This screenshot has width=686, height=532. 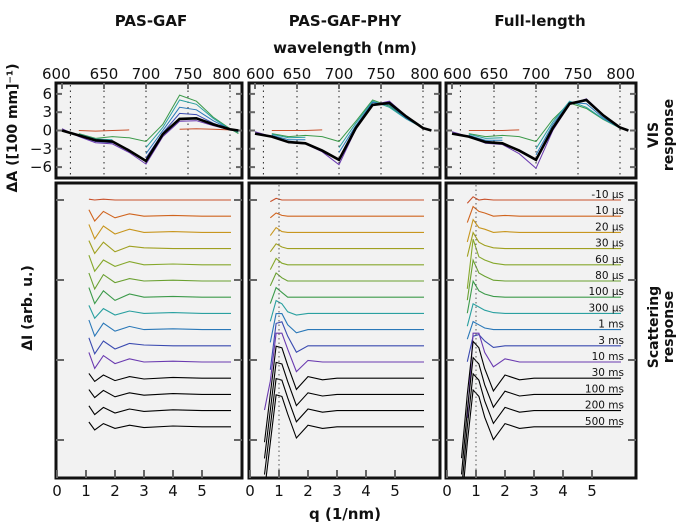 What do you see at coordinates (604, 389) in the screenshot?
I see `time-label: 100 ms` at bounding box center [604, 389].